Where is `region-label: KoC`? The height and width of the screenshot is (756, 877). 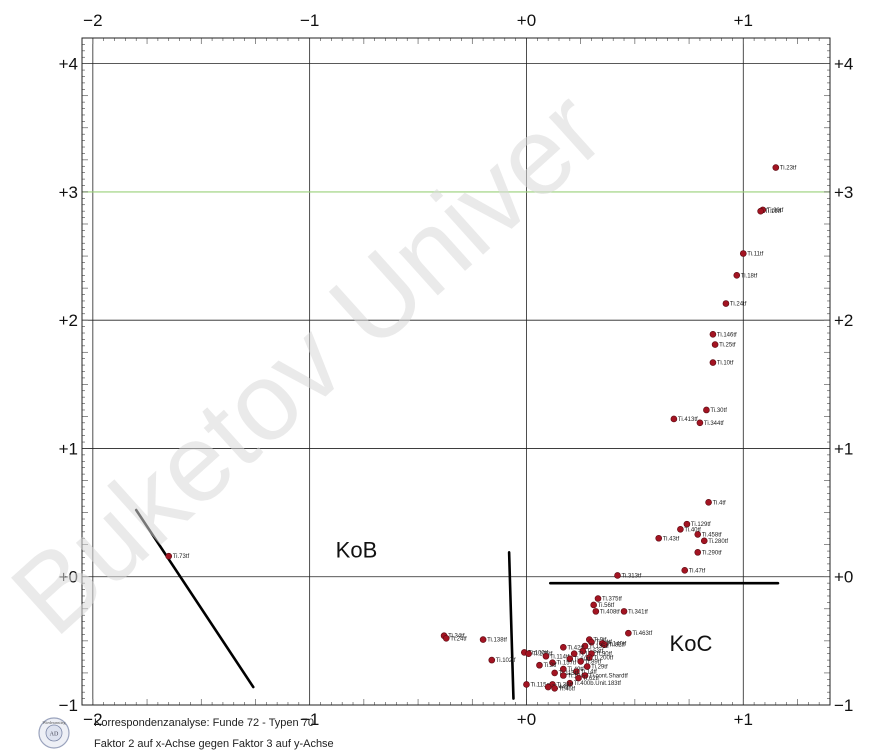 region-label: KoC is located at coordinates (691, 643).